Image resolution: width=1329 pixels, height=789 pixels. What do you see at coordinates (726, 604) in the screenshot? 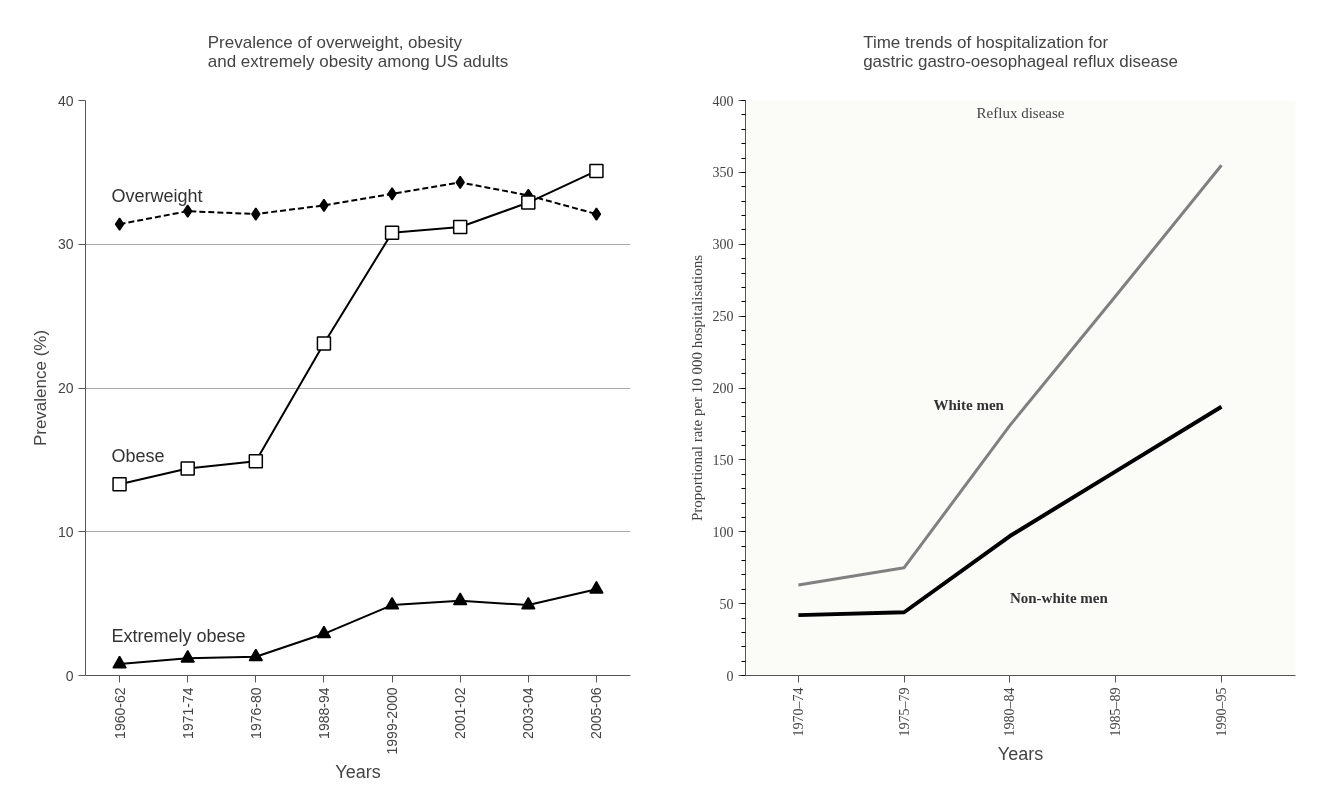
I see `y-tick-label: 50` at bounding box center [726, 604].